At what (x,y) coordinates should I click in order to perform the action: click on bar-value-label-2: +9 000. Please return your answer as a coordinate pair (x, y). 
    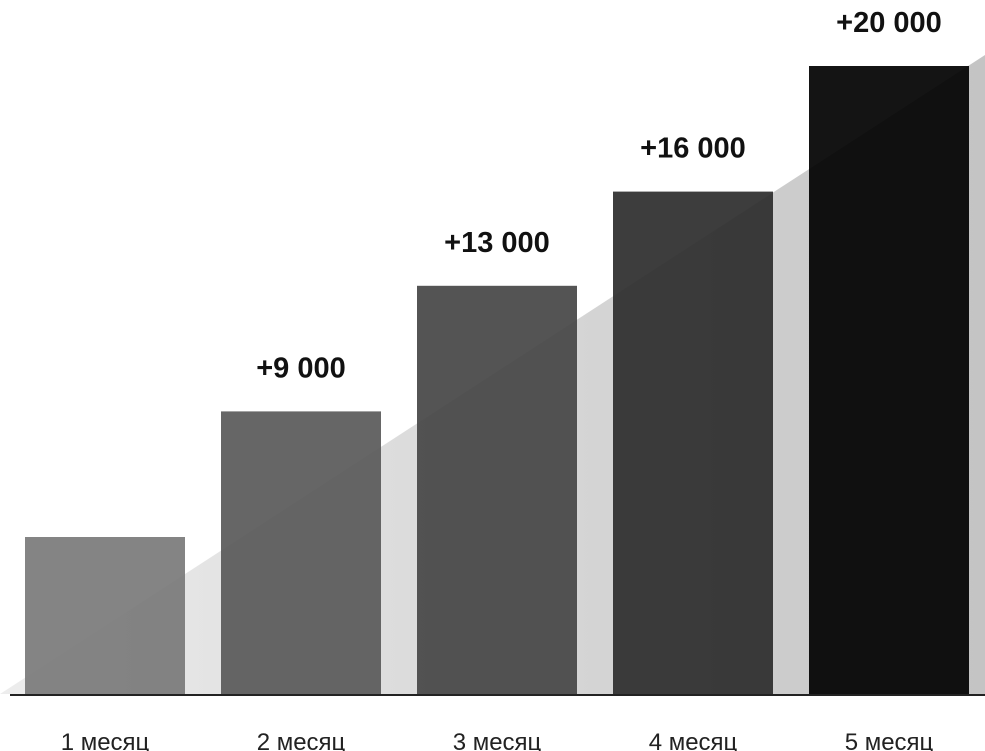
    Looking at the image, I should click on (301, 368).